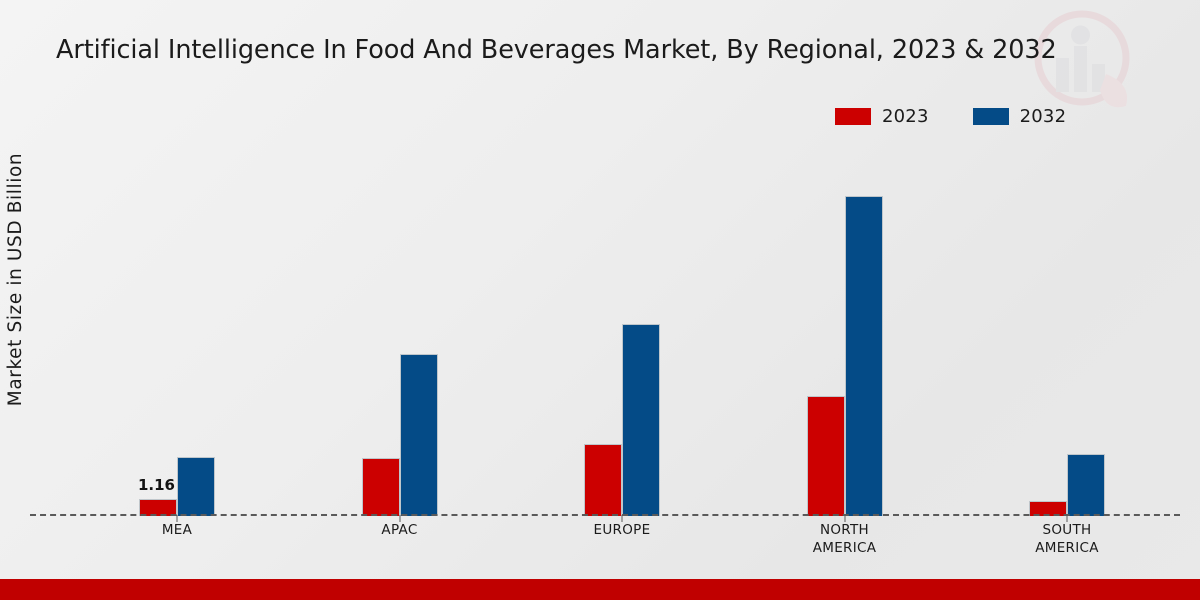 The image size is (1200, 600). What do you see at coordinates (600, 589) in the screenshot?
I see `footer-accent-bar` at bounding box center [600, 589].